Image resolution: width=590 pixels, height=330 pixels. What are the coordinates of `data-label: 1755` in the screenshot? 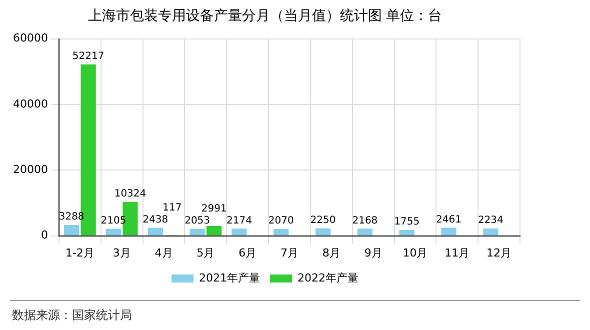 It's located at (407, 222).